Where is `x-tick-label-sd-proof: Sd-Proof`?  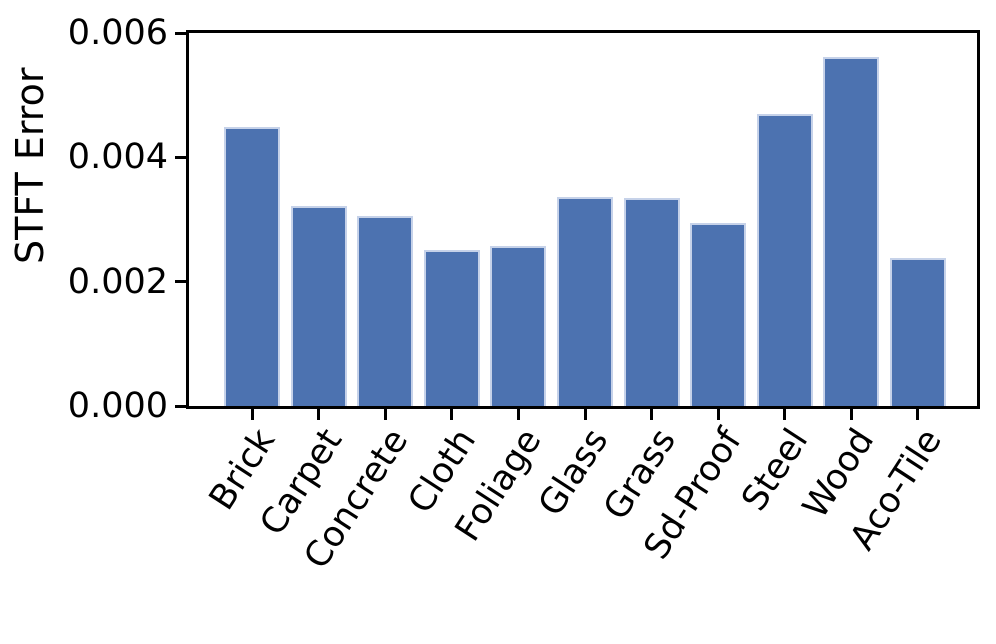 x-tick-label-sd-proof: Sd-Proof is located at coordinates (693, 494).